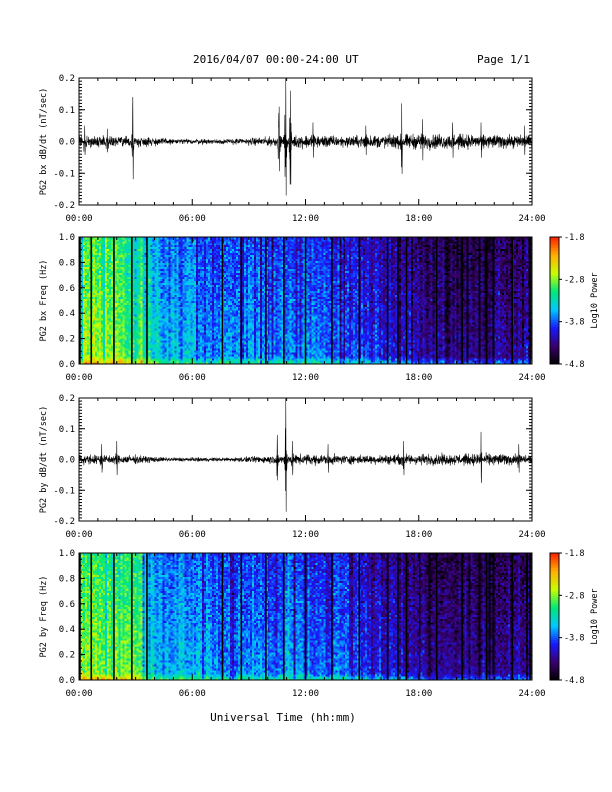  Describe the element at coordinates (305, 136) in the screenshot. I see `bx-dbdt-trace` at that location.